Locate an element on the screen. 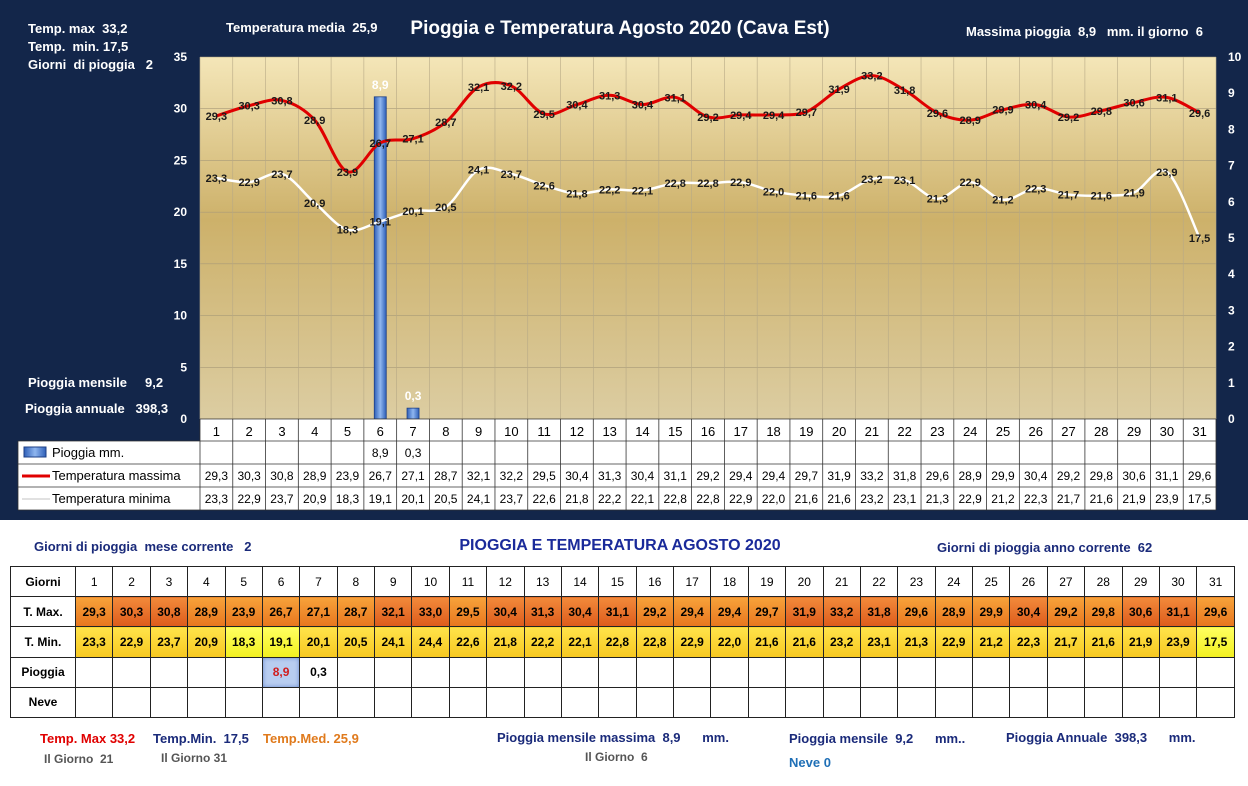  day-cell: 30 is located at coordinates (1178, 581).